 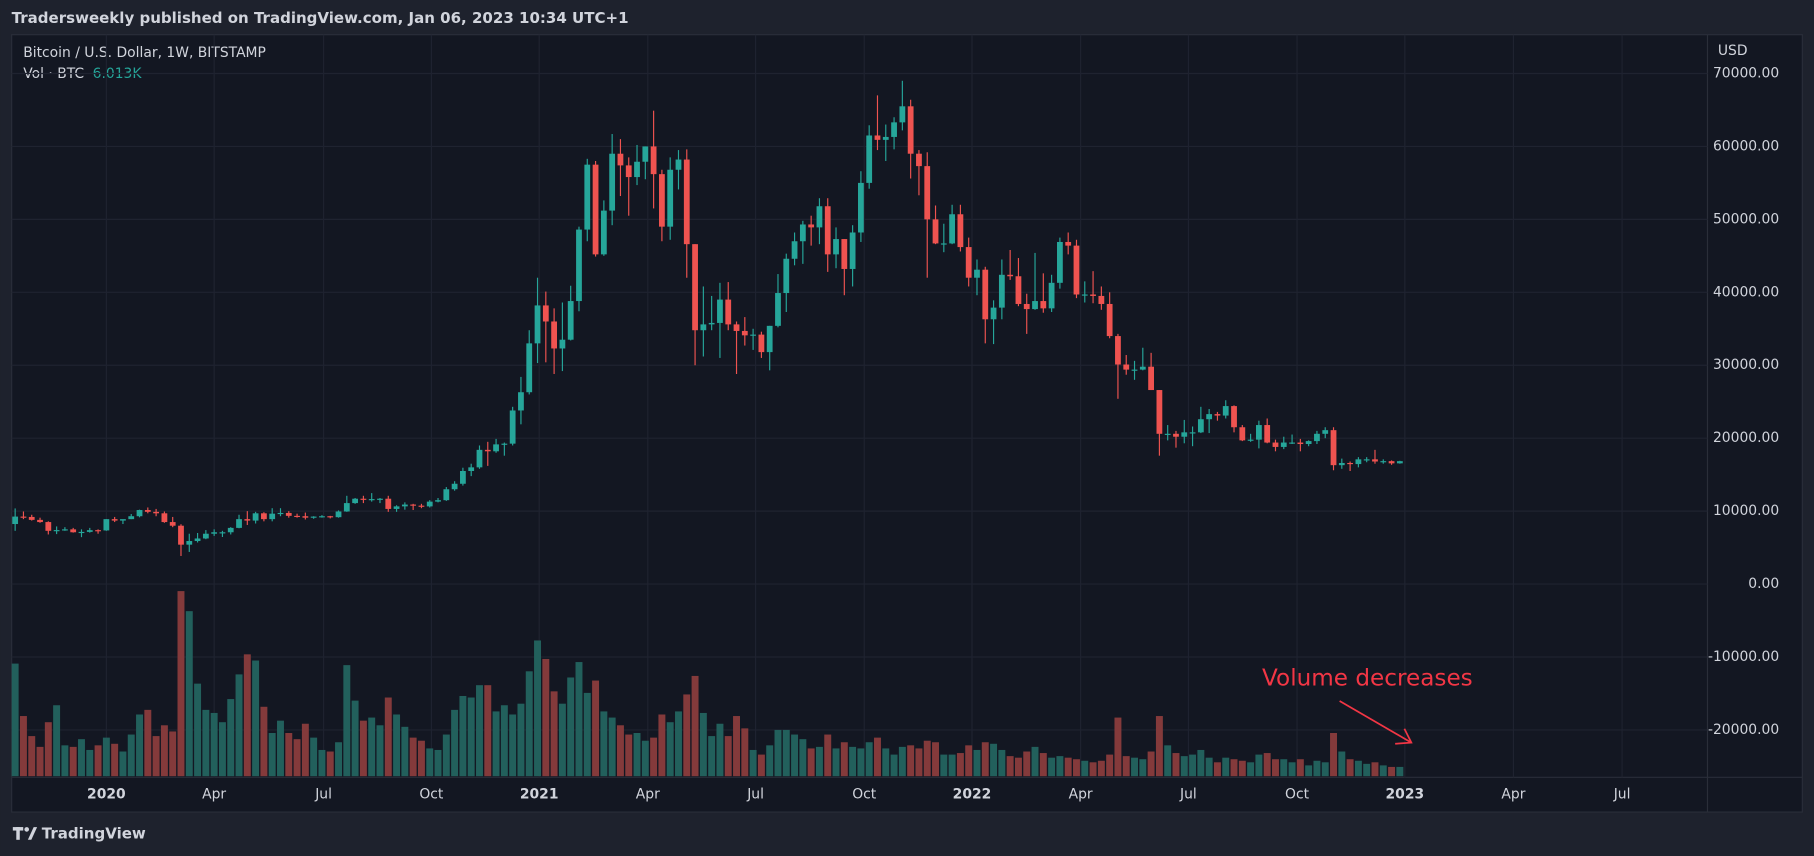 What do you see at coordinates (25, 833) in the screenshot?
I see `logo` at bounding box center [25, 833].